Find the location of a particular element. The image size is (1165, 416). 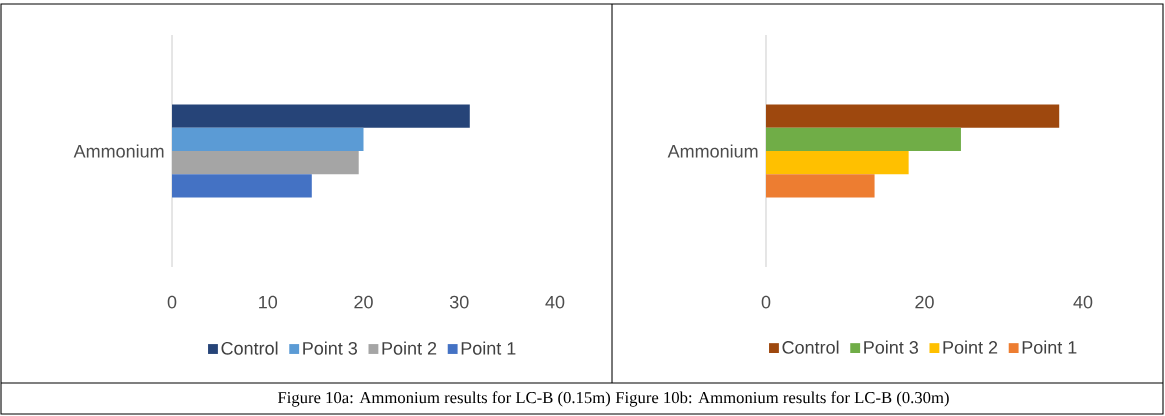

x-tick-label: 10 is located at coordinates (268, 302).